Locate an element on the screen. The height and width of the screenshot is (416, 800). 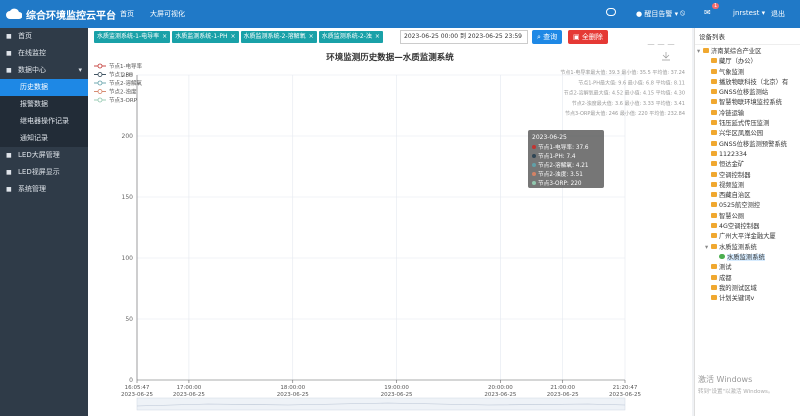
alert-toggle: ● 醒目告警 ▾ is located at coordinates (657, 14).